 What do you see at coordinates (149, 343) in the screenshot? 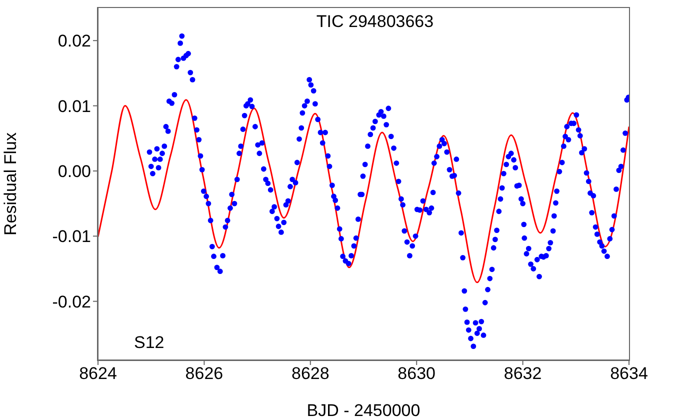
I see `annotation: S12` at bounding box center [149, 343].